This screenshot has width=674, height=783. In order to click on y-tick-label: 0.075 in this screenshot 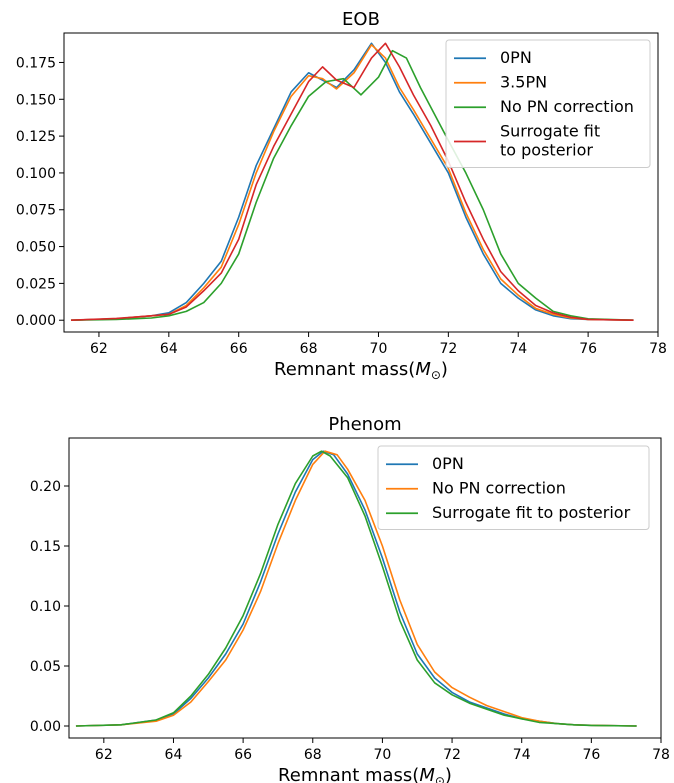, I will do `click(36, 211)`.